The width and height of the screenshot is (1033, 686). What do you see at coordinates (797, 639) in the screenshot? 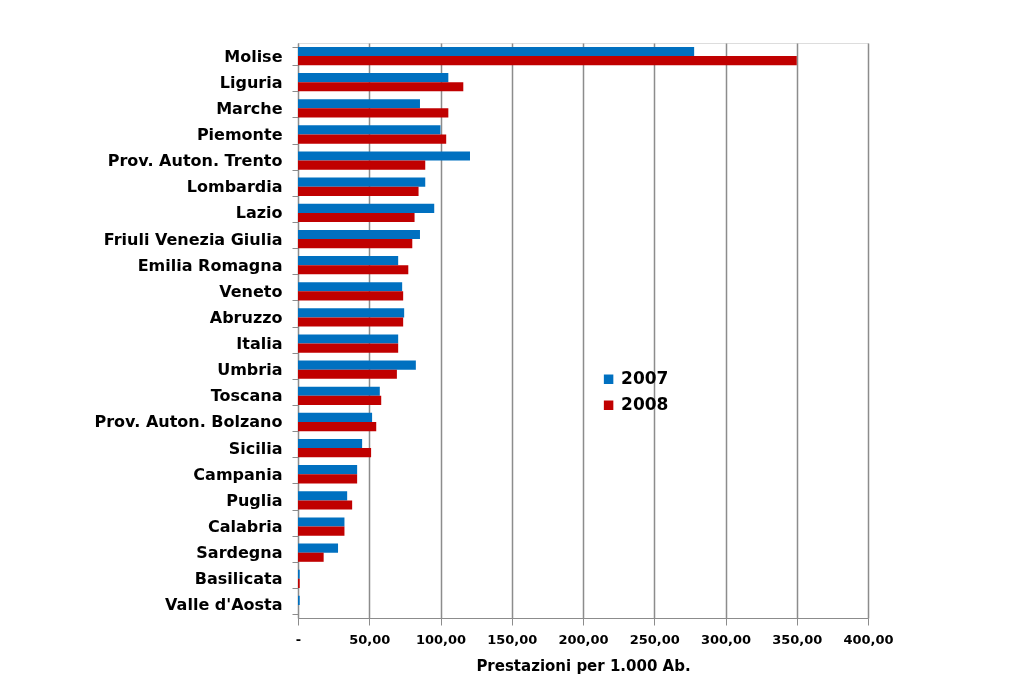
I see `x-tick-label: 350,00` at bounding box center [797, 639].